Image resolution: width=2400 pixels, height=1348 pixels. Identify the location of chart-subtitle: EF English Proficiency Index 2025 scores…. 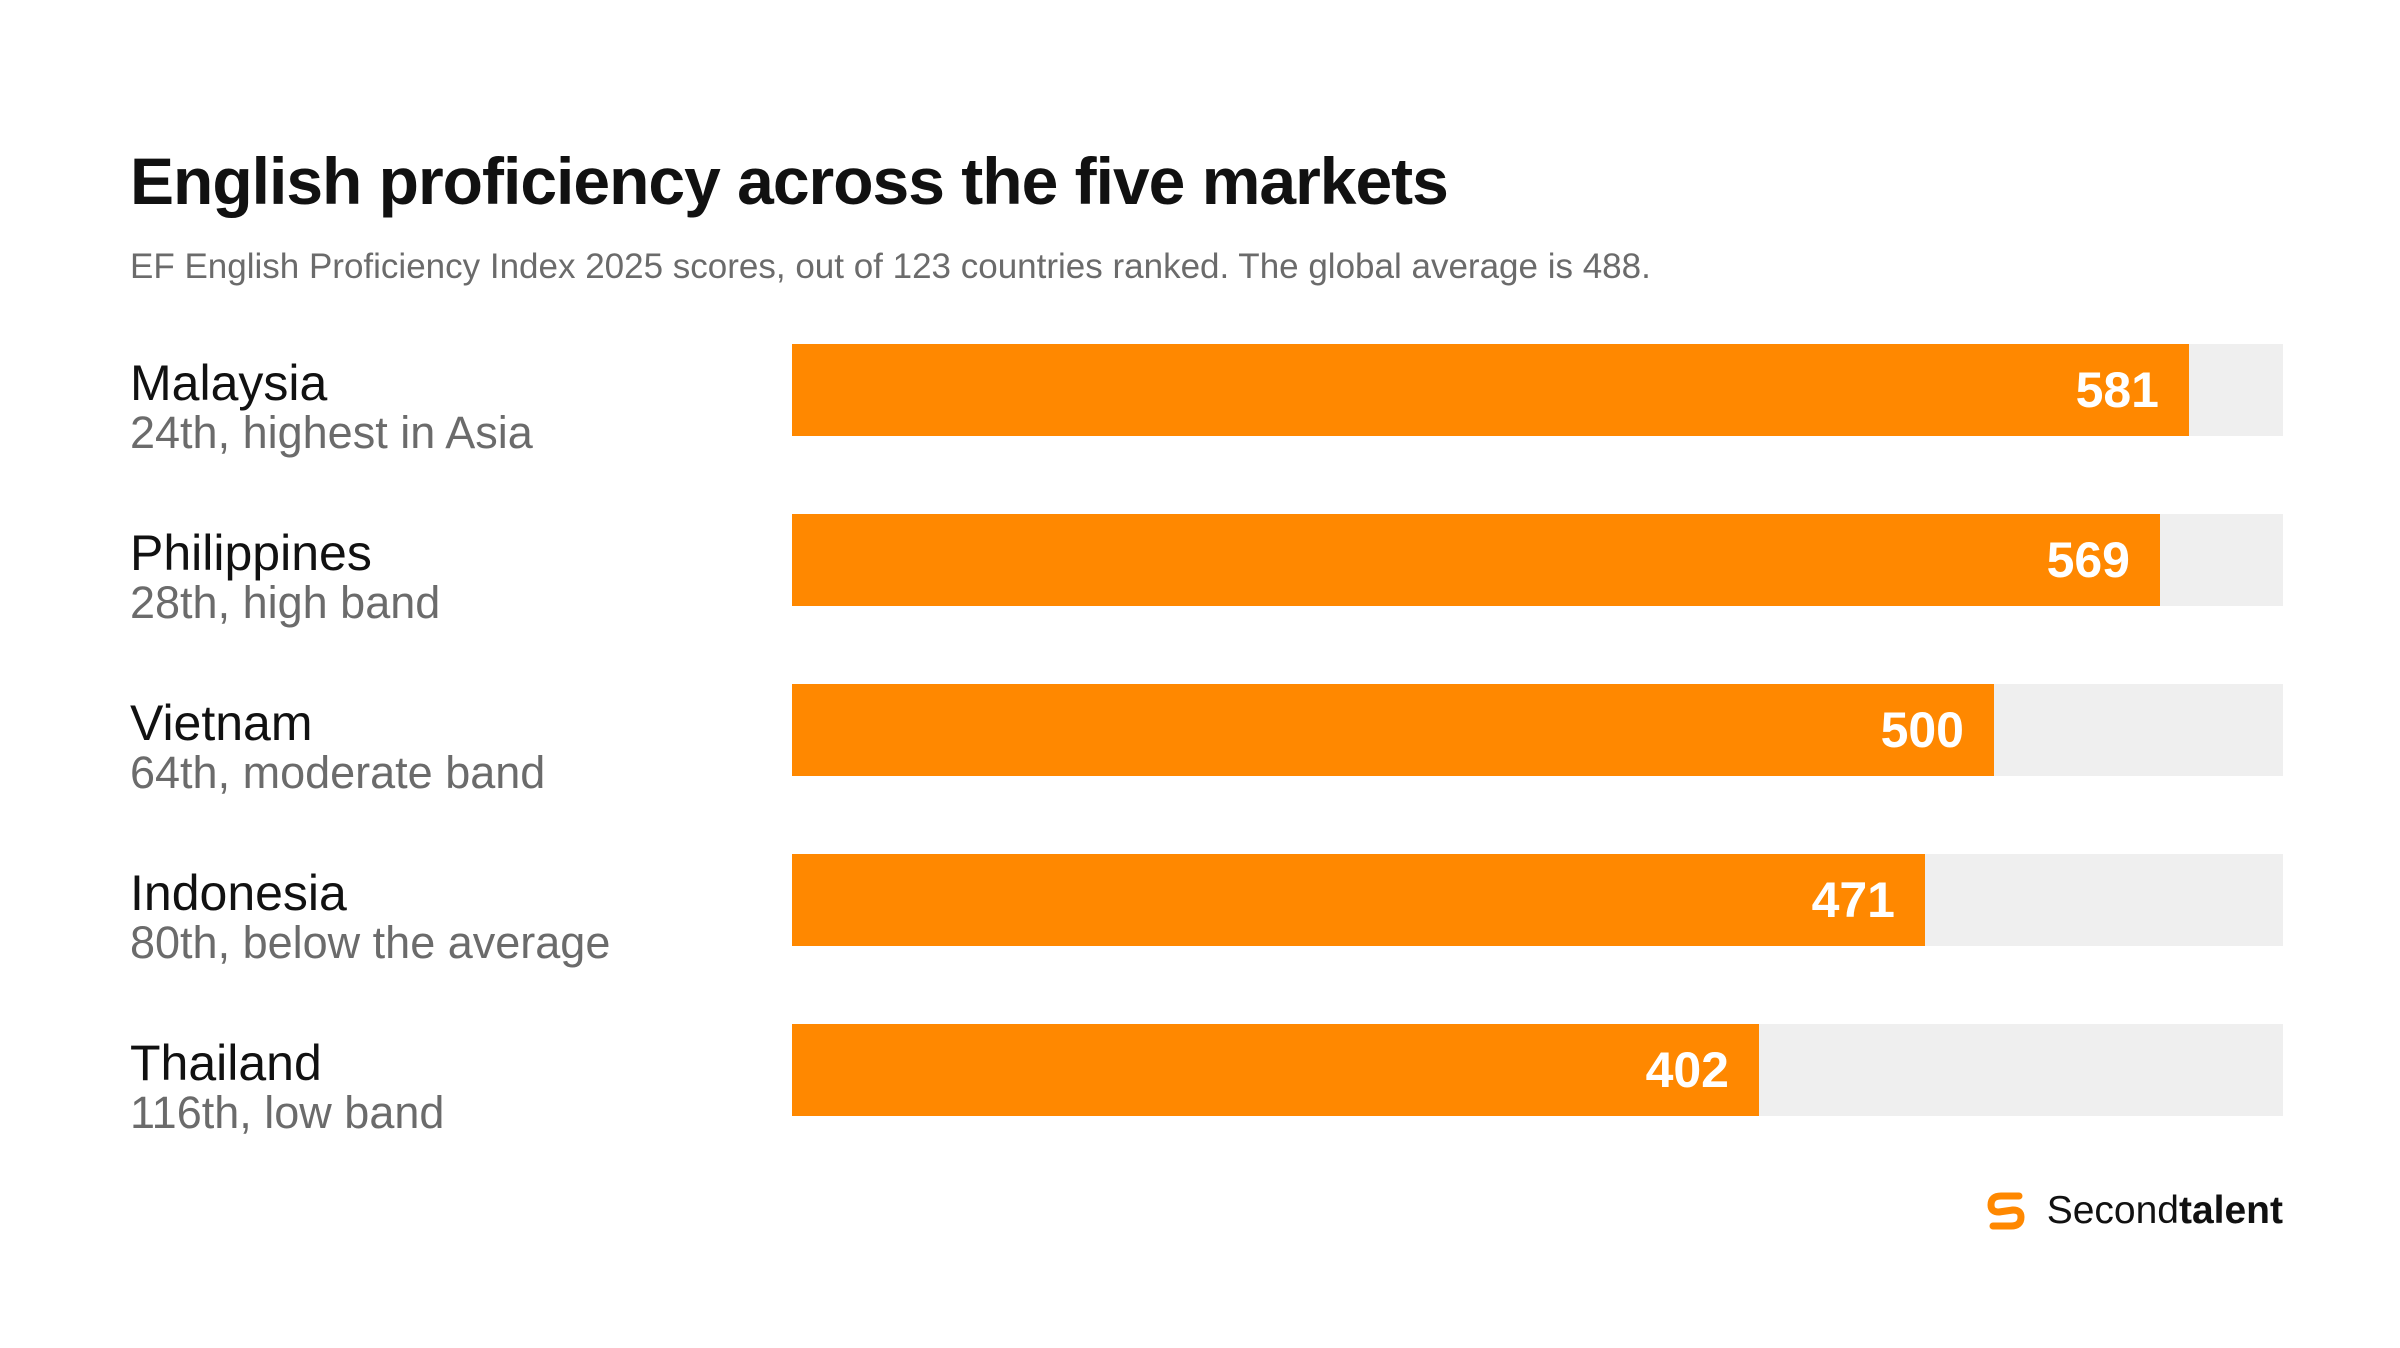
(890, 266).